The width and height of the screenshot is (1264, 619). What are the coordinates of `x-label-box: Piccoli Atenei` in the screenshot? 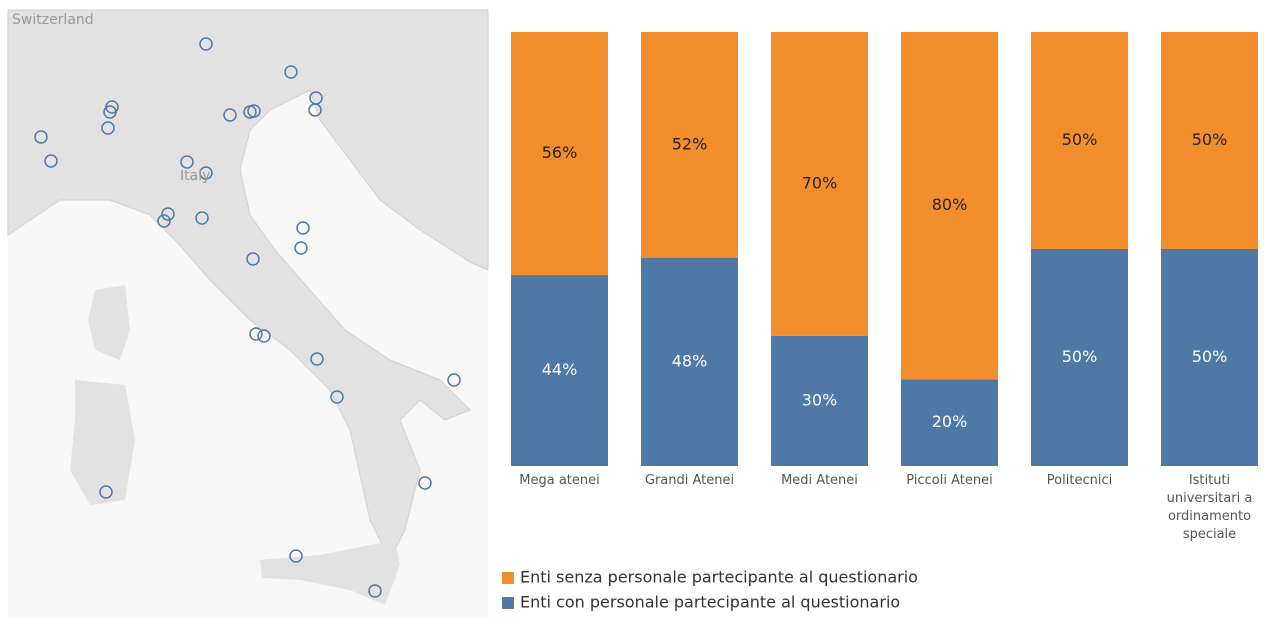 It's located at (949, 480).